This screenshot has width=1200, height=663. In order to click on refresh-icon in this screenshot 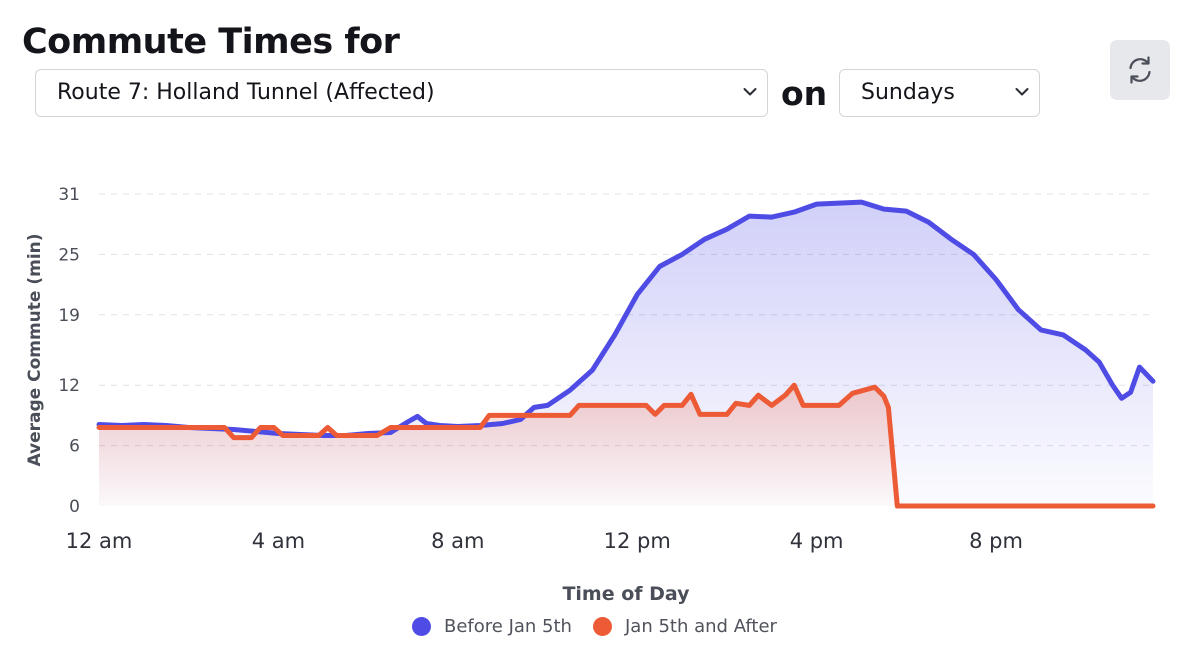, I will do `click(1140, 70)`.